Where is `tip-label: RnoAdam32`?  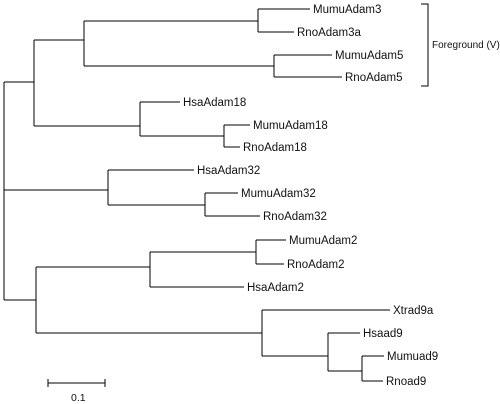
tip-label: RnoAdam32 is located at coordinates (295, 217).